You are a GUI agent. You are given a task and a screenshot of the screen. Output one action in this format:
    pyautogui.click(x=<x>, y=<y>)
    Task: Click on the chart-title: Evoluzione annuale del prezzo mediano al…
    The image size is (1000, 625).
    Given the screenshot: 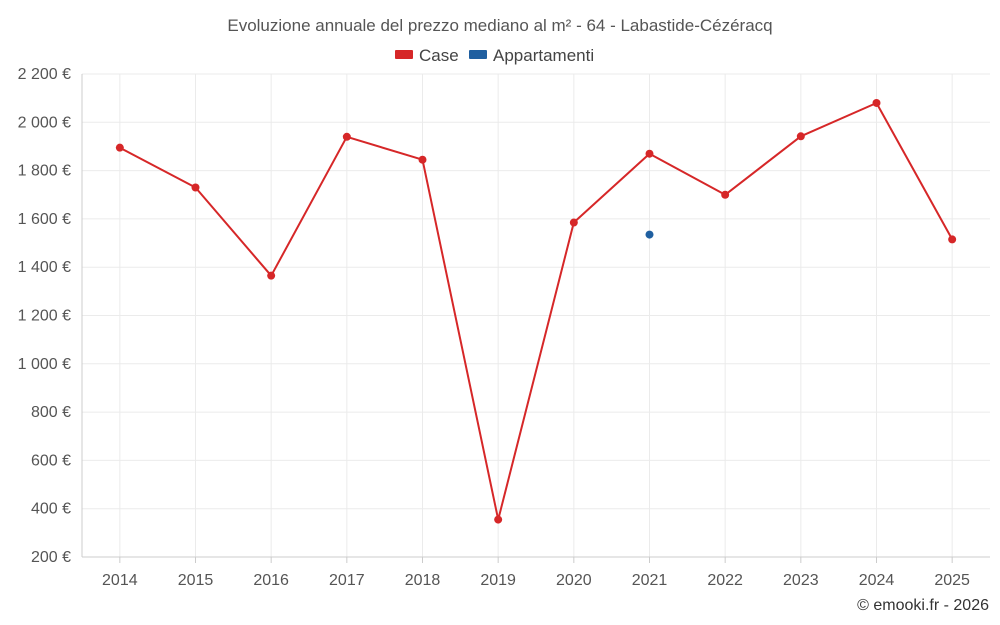 What is the action you would take?
    pyautogui.click(x=499, y=25)
    